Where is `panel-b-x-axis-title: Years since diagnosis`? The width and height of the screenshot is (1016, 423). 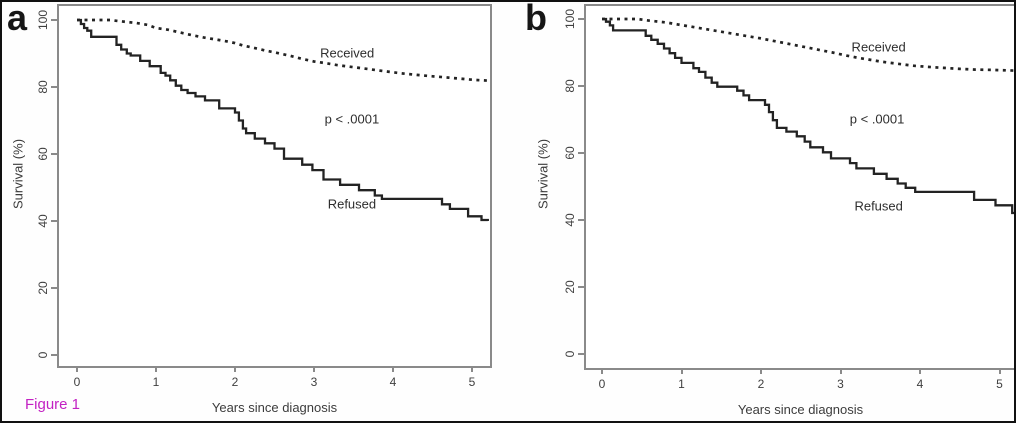
panel-b-x-axis-title: Years since diagnosis is located at coordinates (800, 409).